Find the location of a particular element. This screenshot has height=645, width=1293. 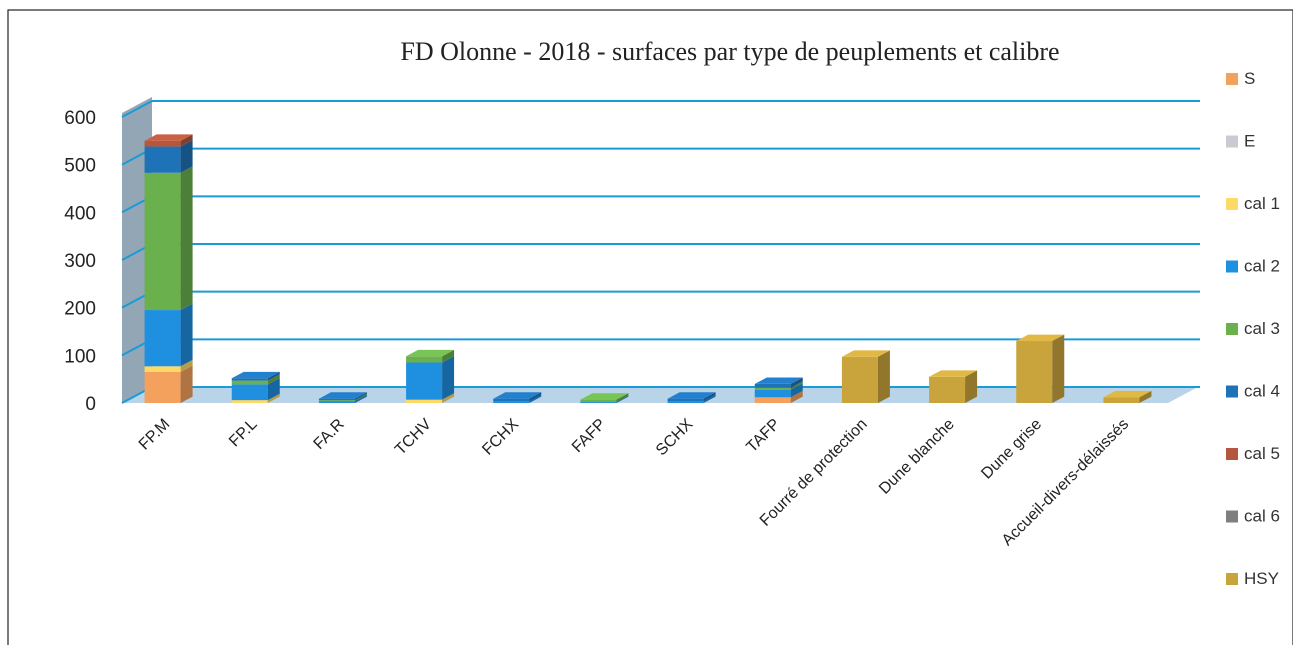

legend-label: cal 5 is located at coordinates (1262, 453).